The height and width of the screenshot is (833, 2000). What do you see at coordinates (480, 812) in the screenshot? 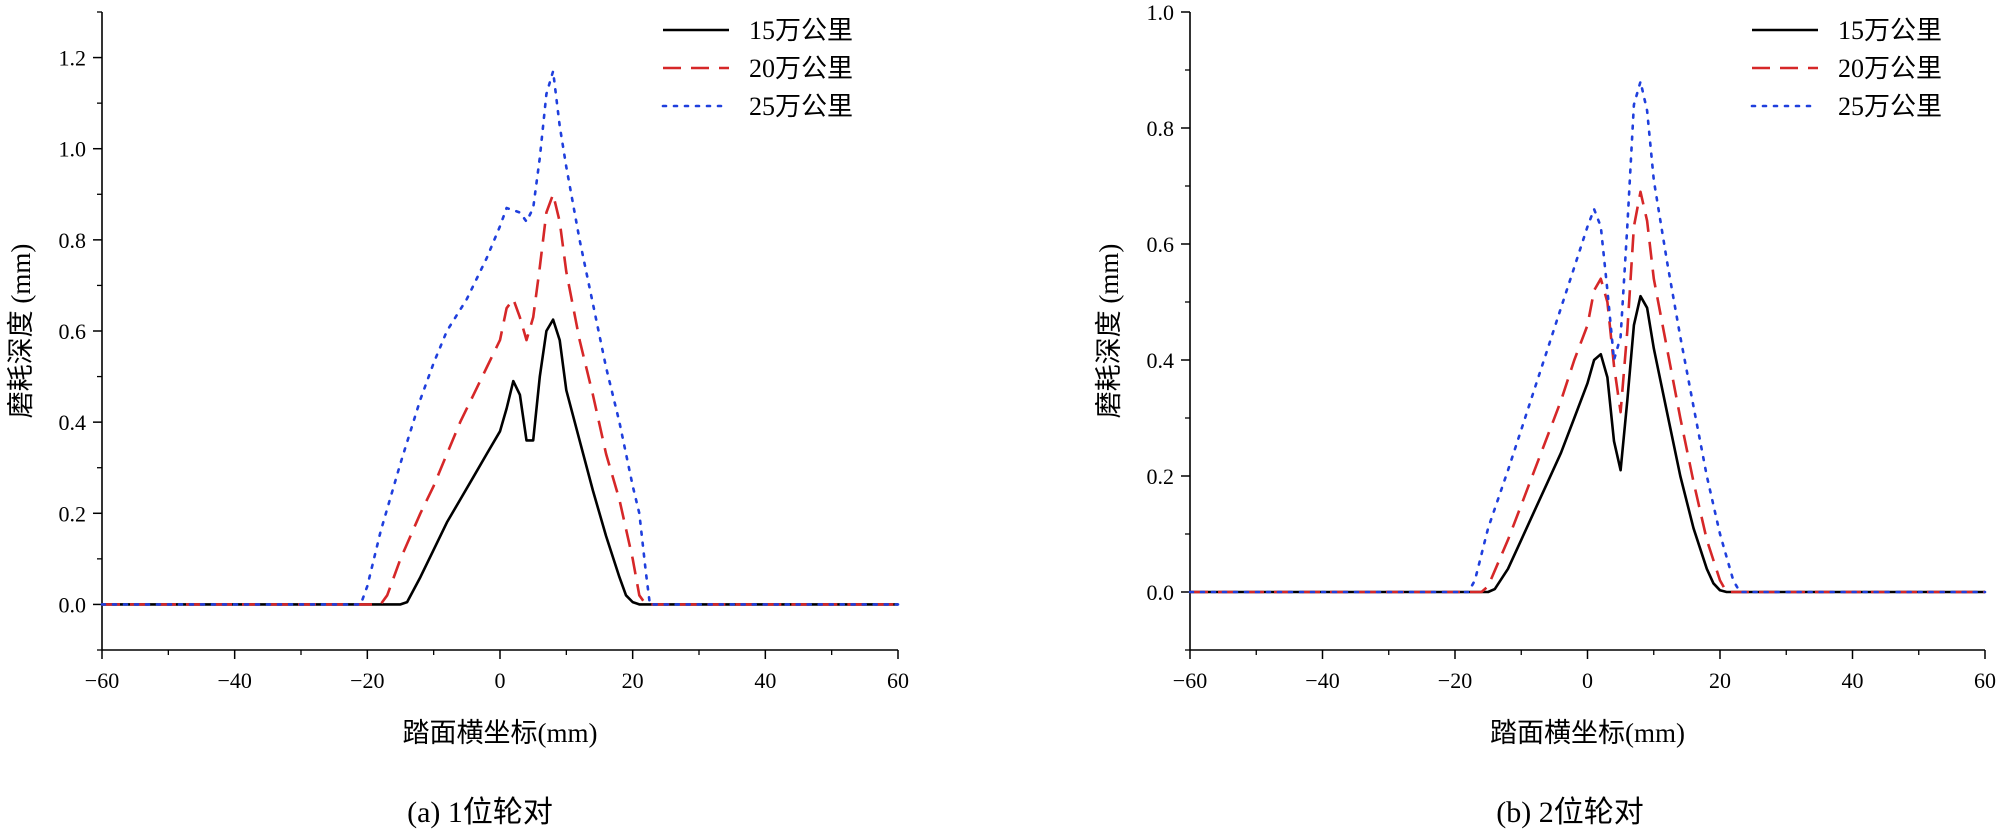
I see `panel-caption: (a) 1位轮对` at bounding box center [480, 812].